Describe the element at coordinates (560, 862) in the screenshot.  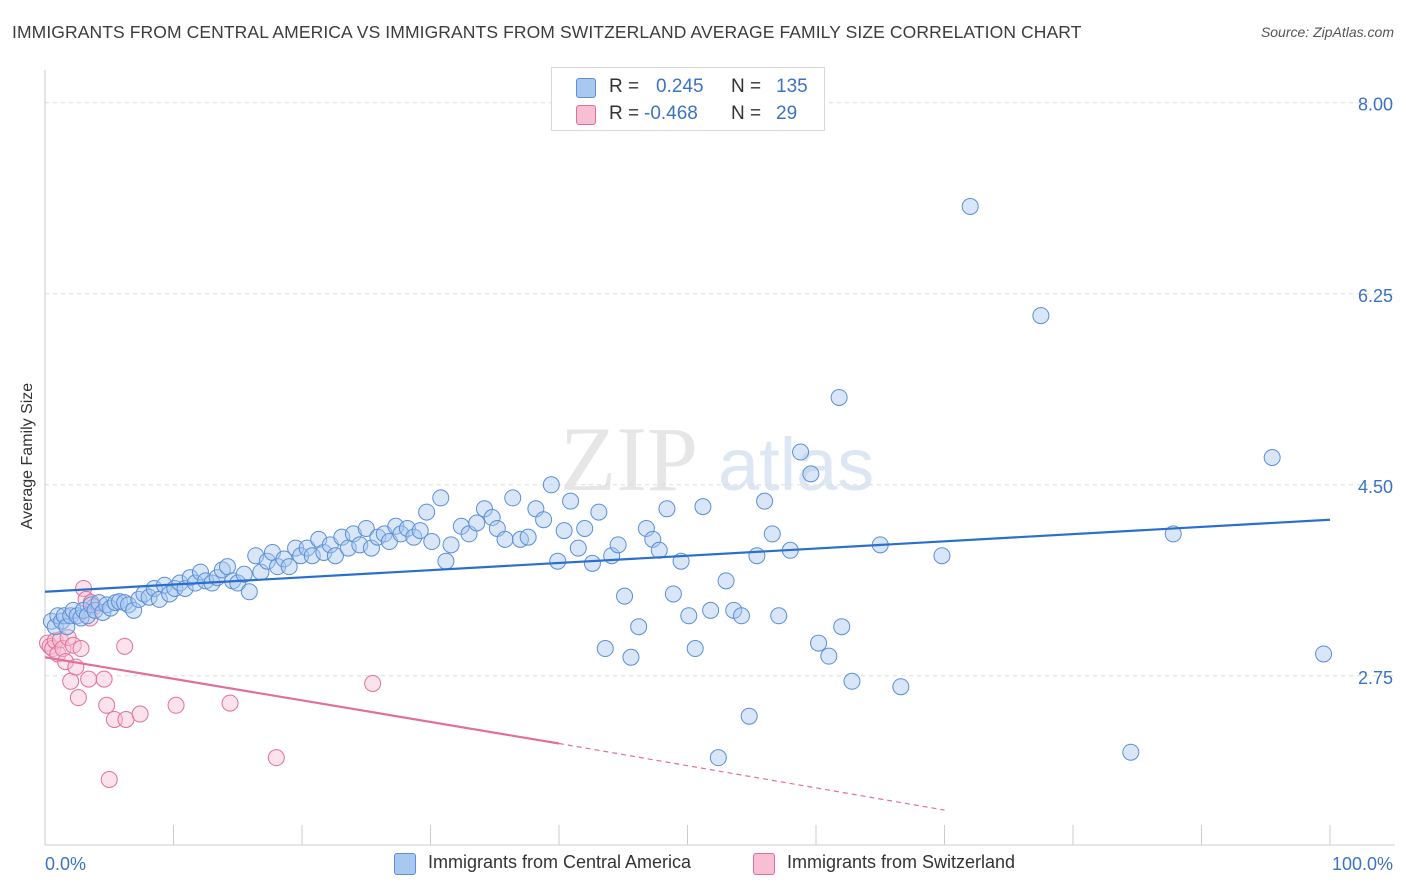
I see `legend-label: Immigrants from Central America` at that location.